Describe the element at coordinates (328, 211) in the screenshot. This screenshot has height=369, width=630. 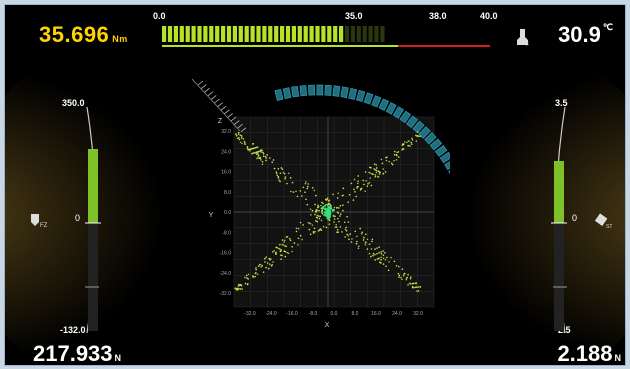
I see `plot-points` at that location.